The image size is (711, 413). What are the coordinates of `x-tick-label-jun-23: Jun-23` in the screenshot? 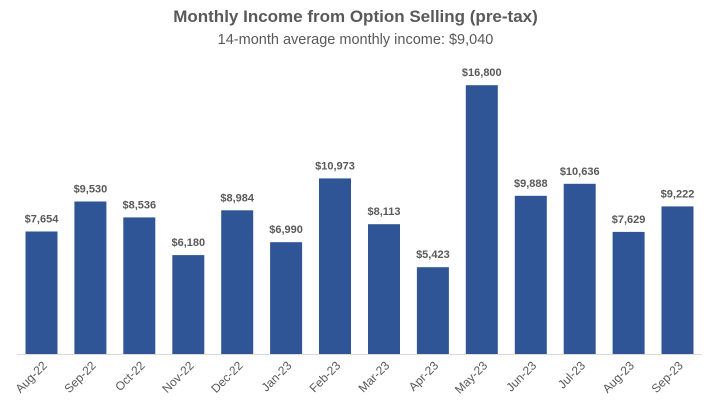 It's located at (521, 376).